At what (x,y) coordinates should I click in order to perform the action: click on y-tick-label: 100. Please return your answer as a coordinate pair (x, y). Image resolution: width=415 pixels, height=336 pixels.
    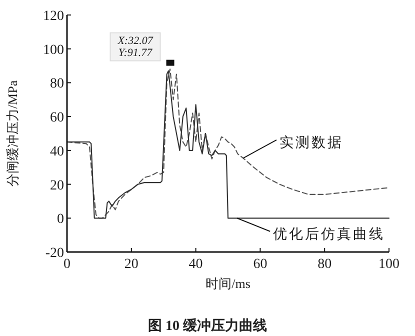
    Looking at the image, I should click on (53, 50).